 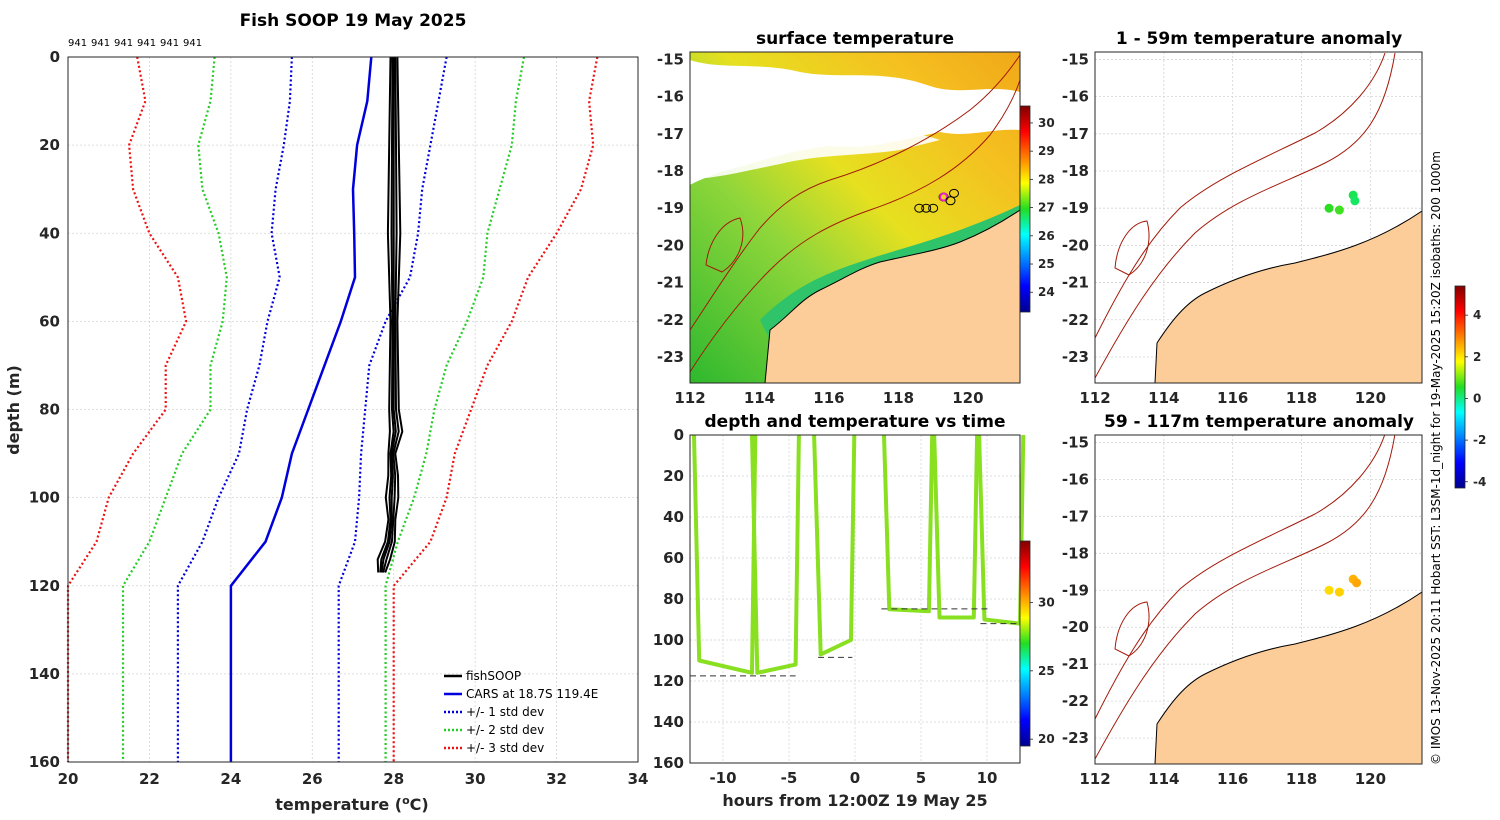 What do you see at coordinates (505, 712) in the screenshot?
I see `legend-label: +/- 1 std dev` at bounding box center [505, 712].